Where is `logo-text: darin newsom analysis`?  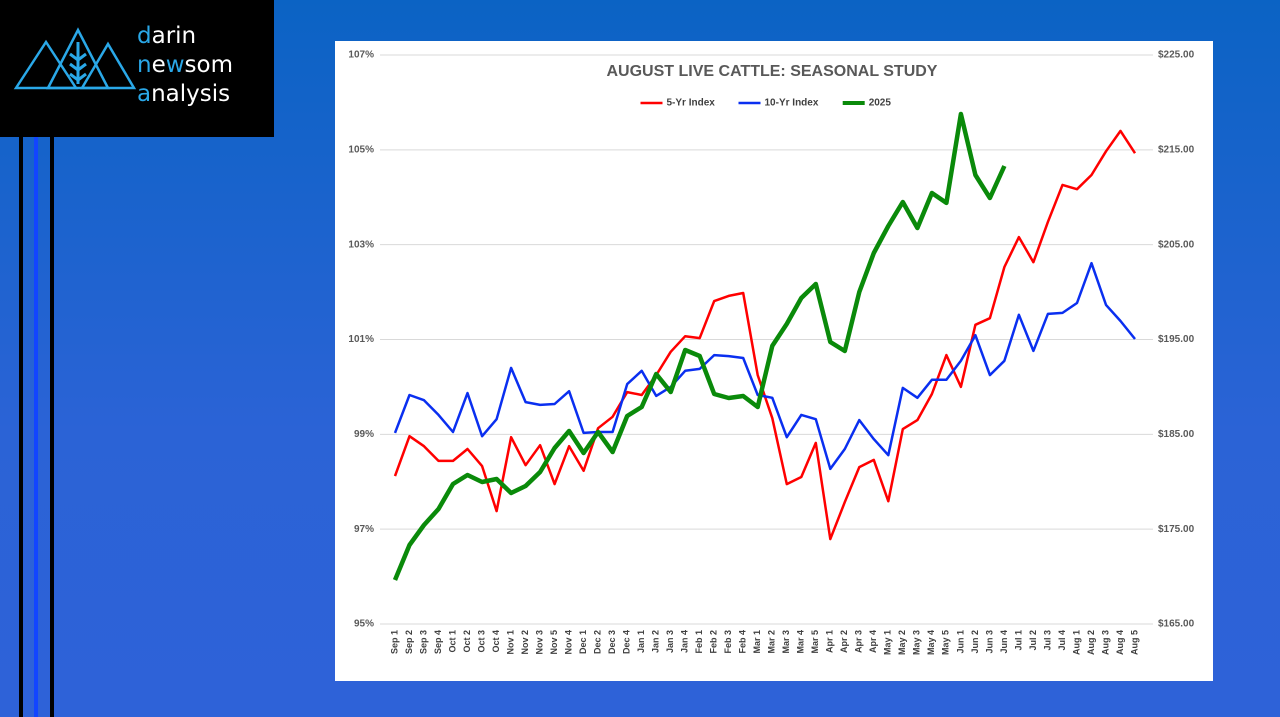
logo-text: darin newsom analysis is located at coordinates (185, 65).